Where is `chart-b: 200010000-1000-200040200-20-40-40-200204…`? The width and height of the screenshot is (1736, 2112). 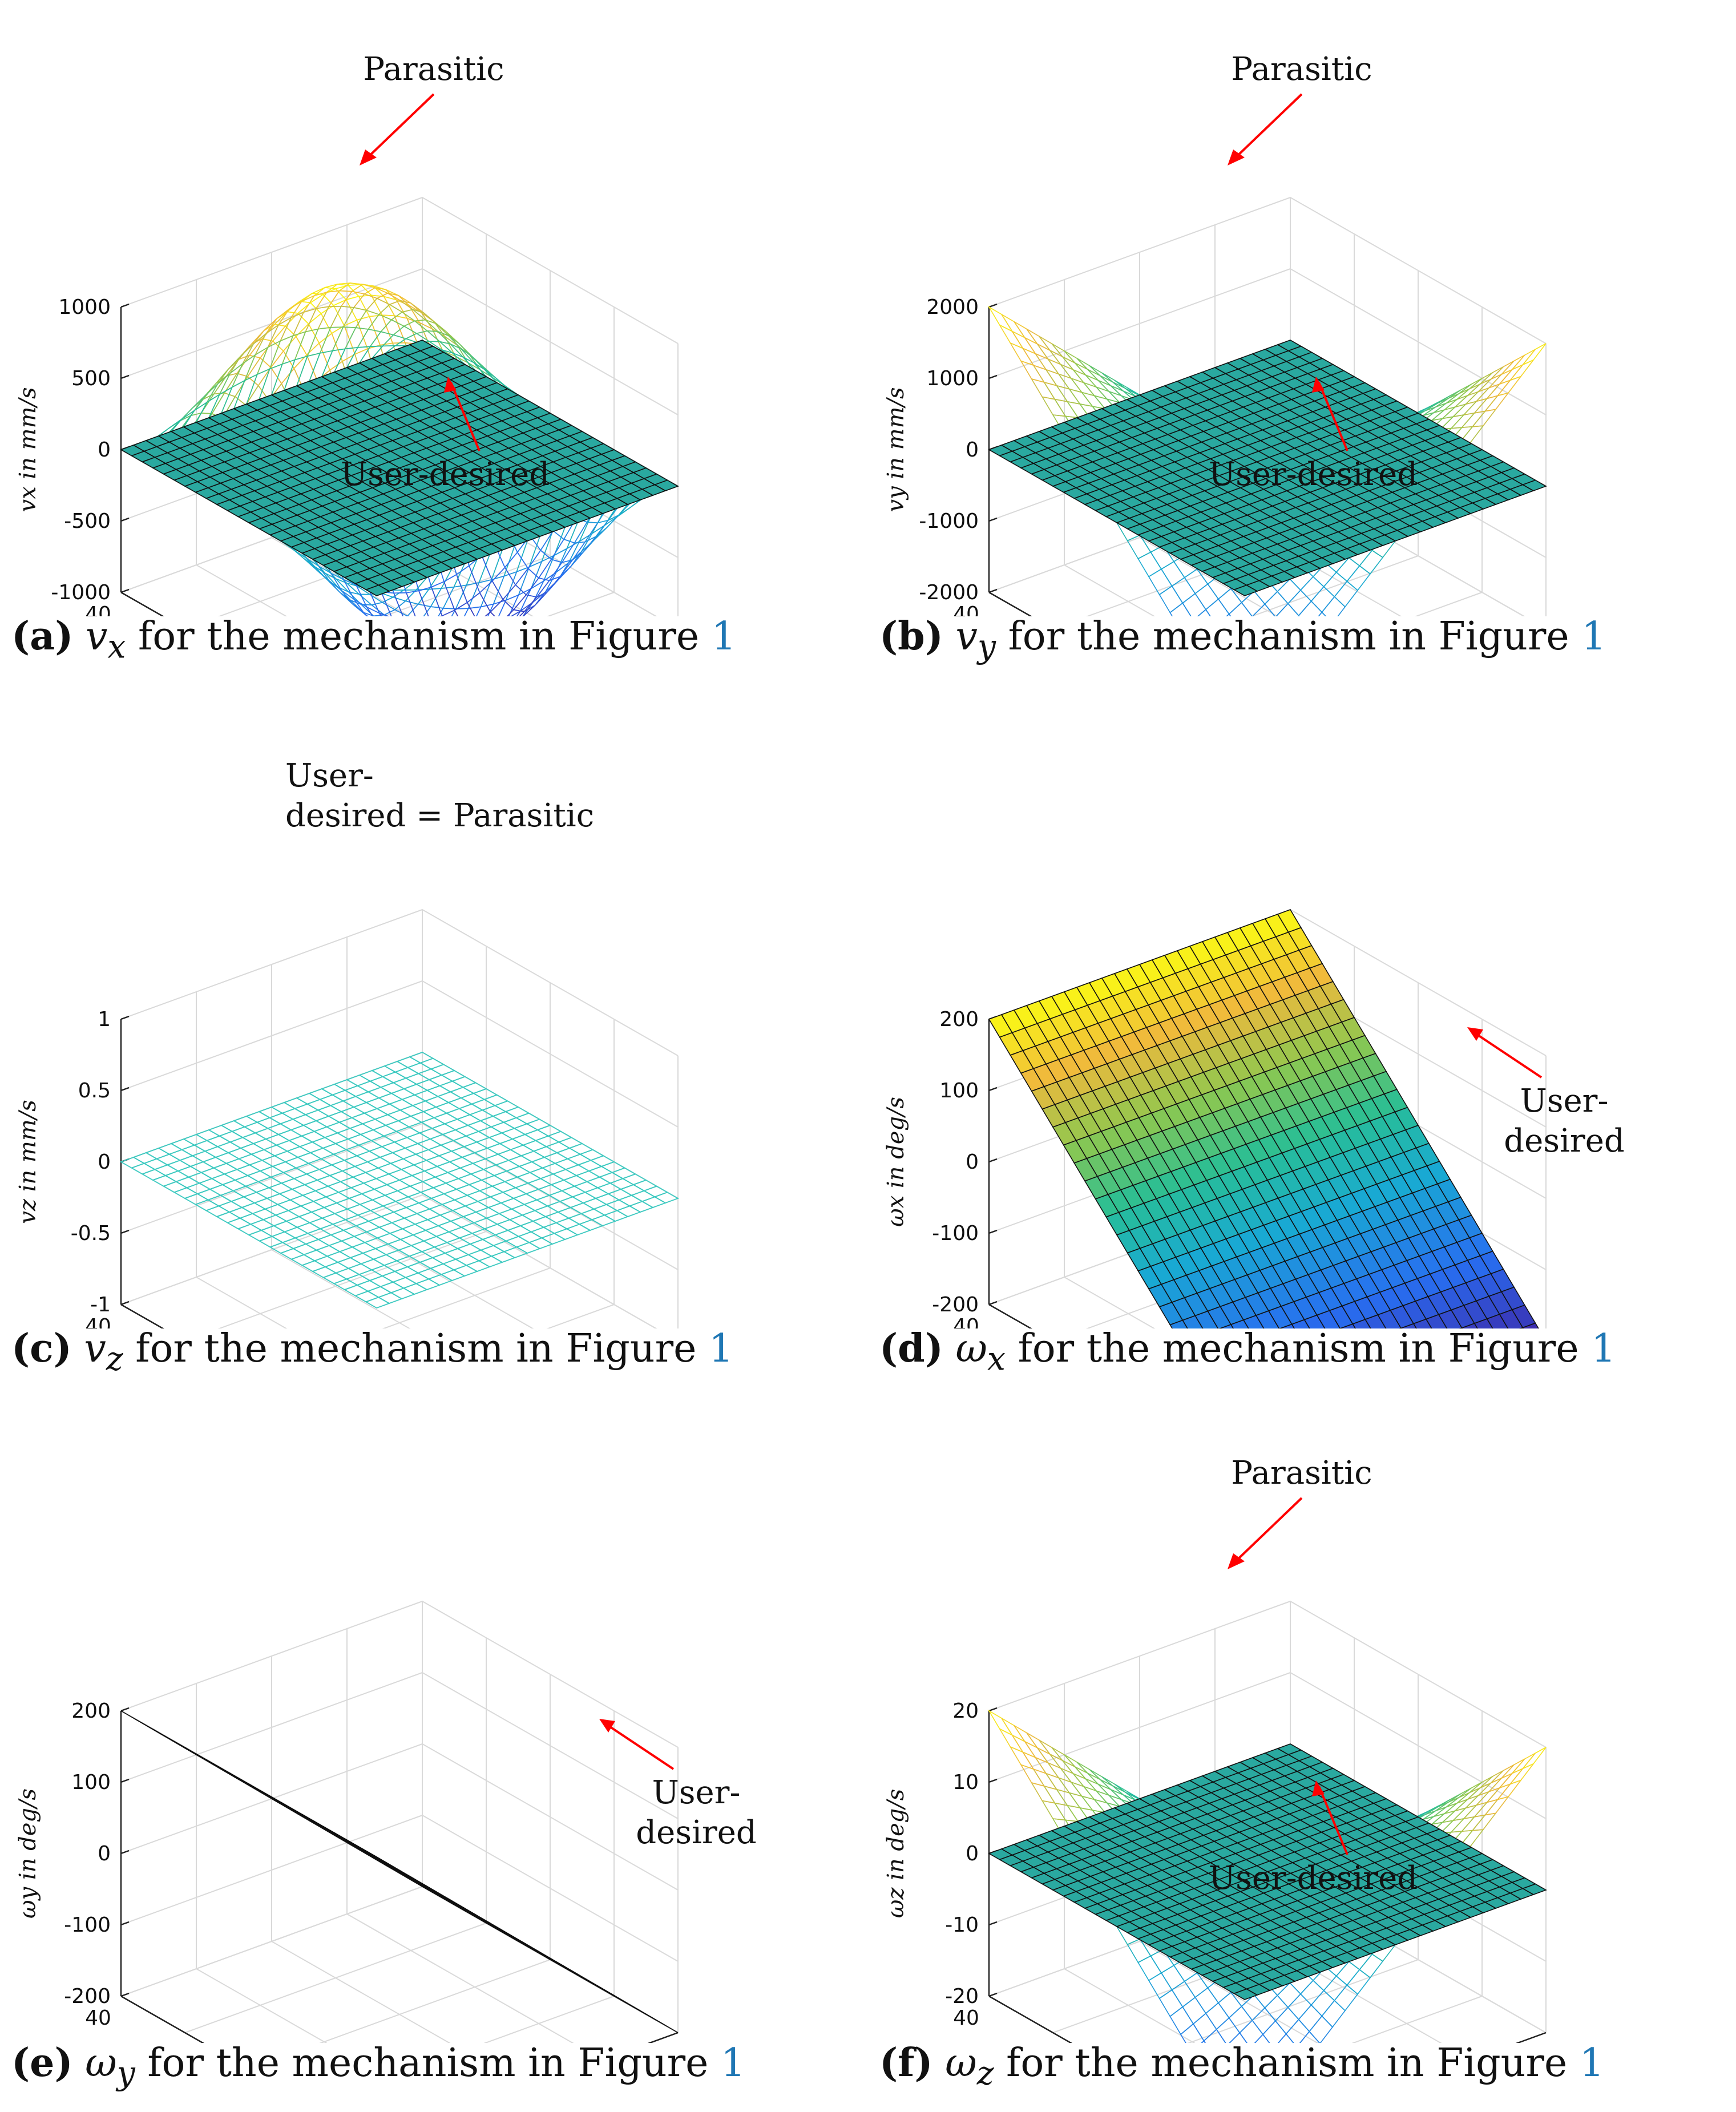 chart-b: 200010000-1000-200040200-20-40-40-200204… is located at coordinates (1215, 334).